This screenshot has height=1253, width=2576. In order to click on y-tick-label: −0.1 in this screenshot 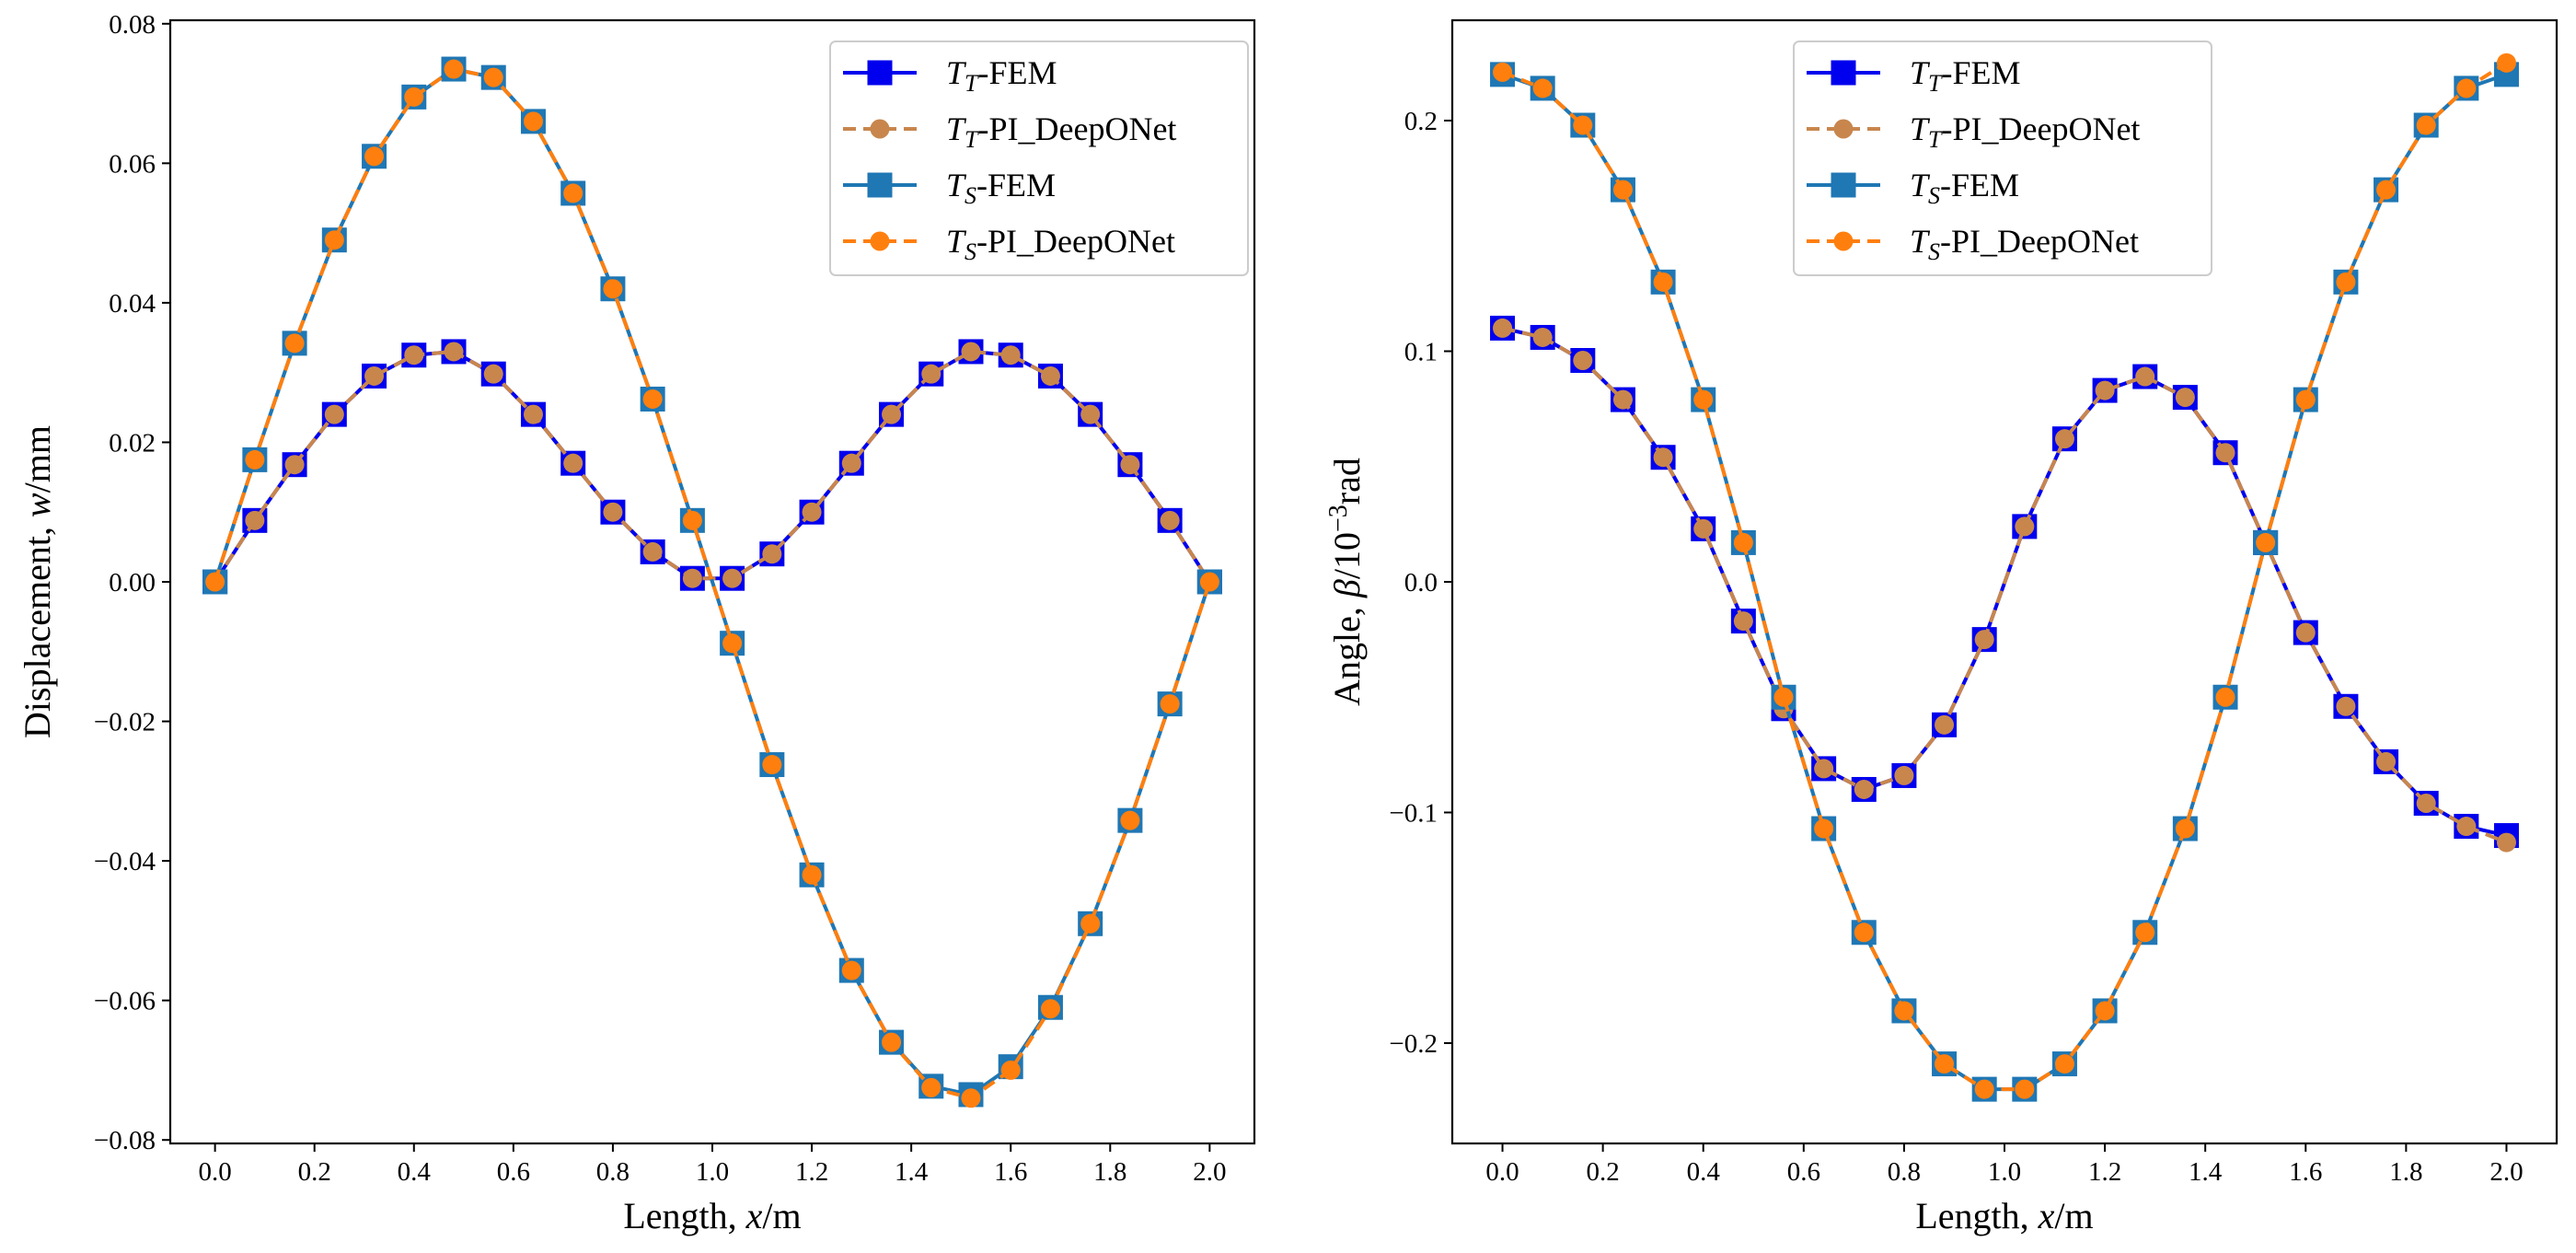, I will do `click(1413, 814)`.